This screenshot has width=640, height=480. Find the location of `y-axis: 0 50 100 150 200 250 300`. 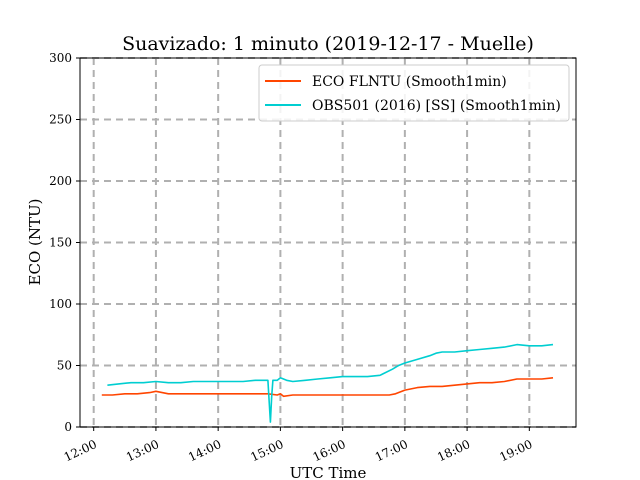

y-axis: 0 50 100 150 200 250 300 is located at coordinates (64, 242).